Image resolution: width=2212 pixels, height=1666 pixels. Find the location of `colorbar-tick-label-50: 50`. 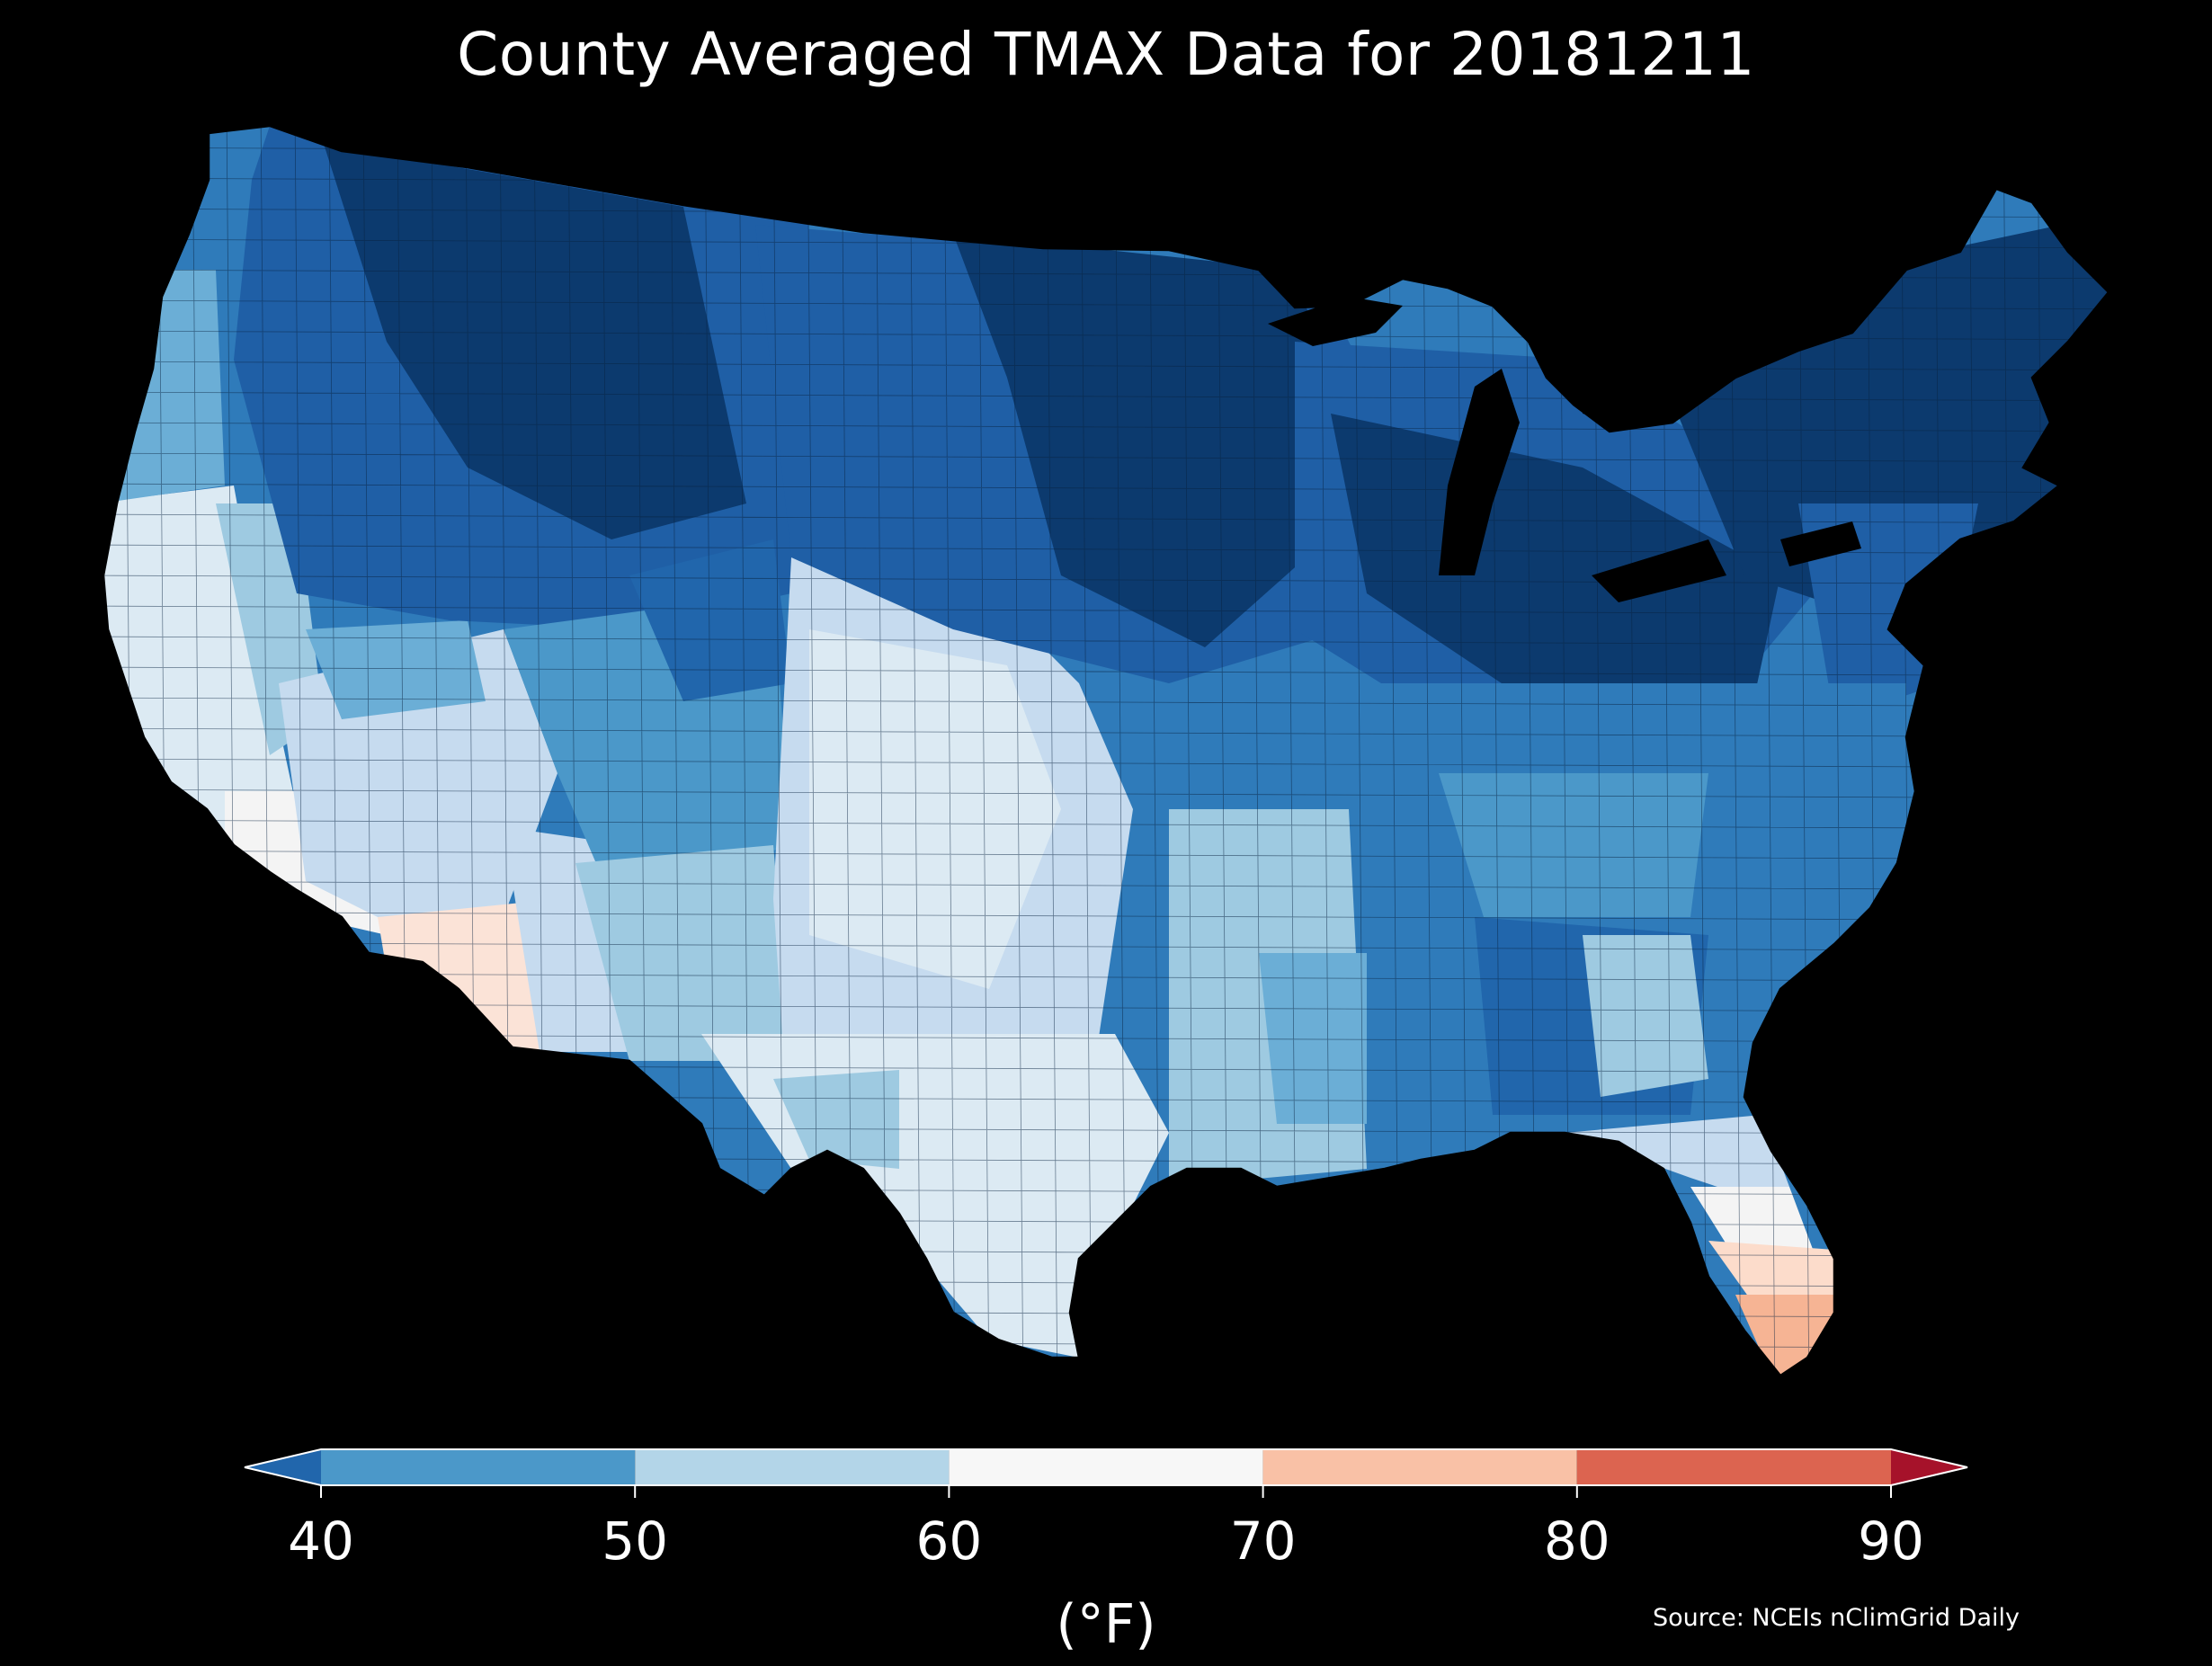

colorbar-tick-label-50: 50 is located at coordinates (635, 1541).